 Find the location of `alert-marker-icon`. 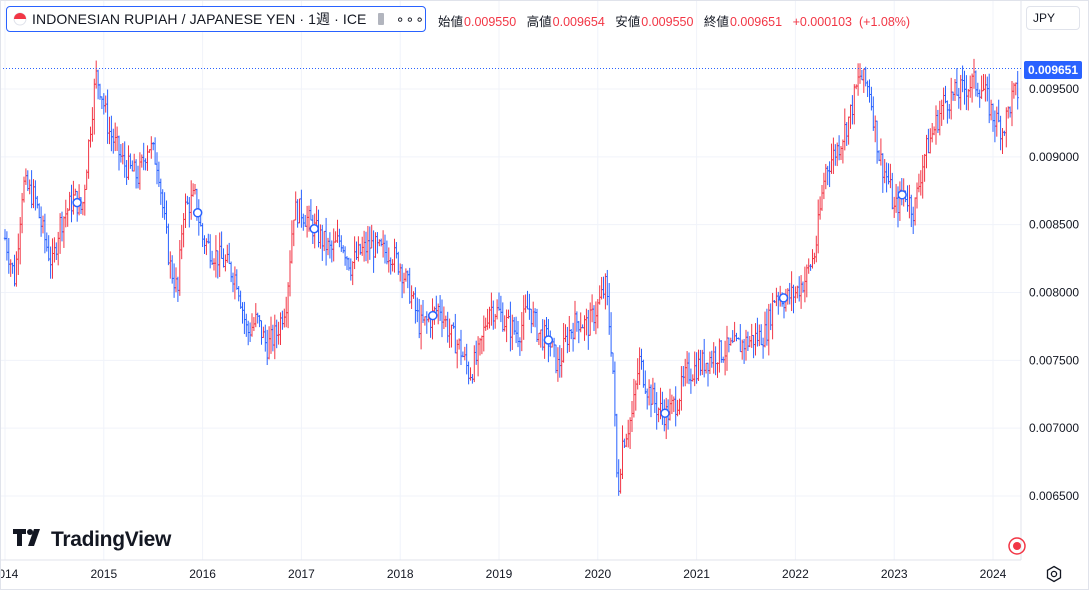

alert-marker-icon is located at coordinates (1017, 546).